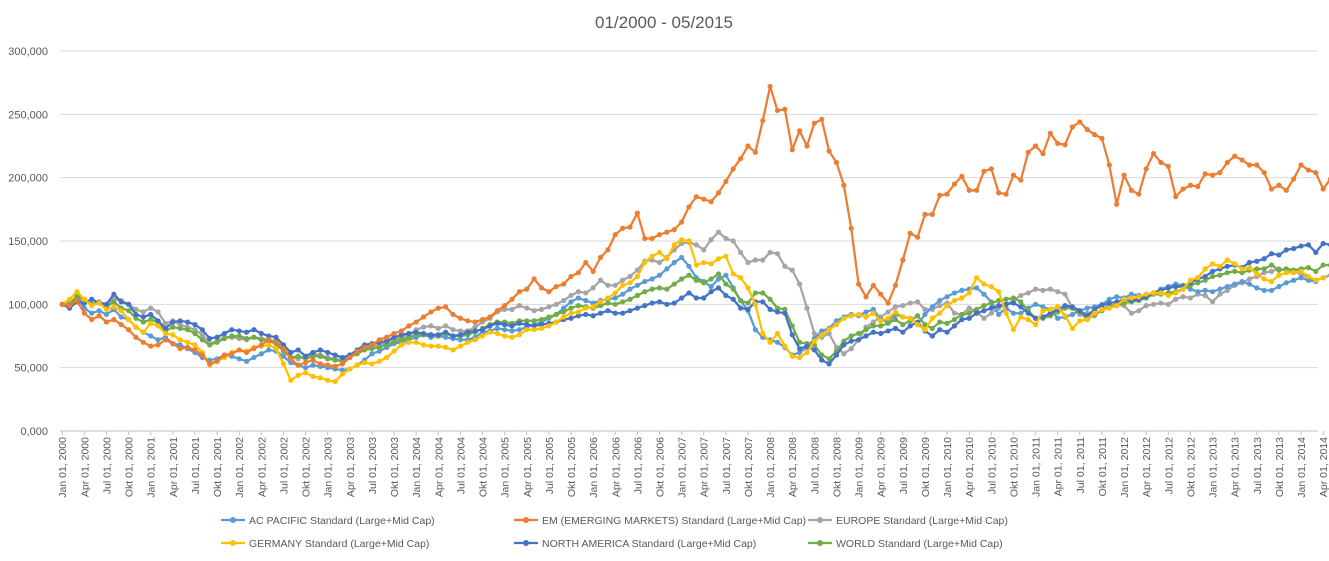  What do you see at coordinates (616, 467) in the screenshot?
I see `x-tick-label: Apr 01, 2006` at bounding box center [616, 467].